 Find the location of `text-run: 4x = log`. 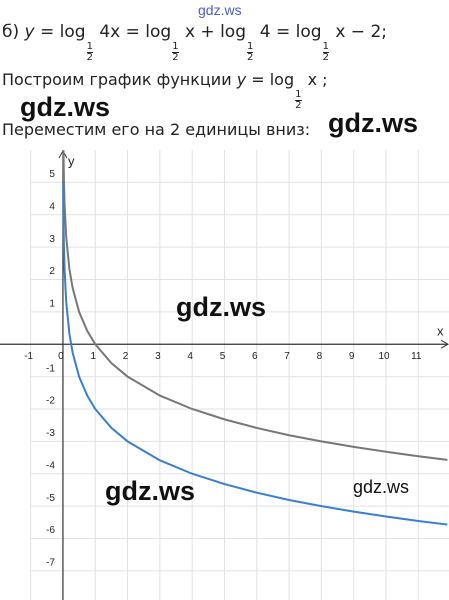

text-run: 4x = log is located at coordinates (132, 32).